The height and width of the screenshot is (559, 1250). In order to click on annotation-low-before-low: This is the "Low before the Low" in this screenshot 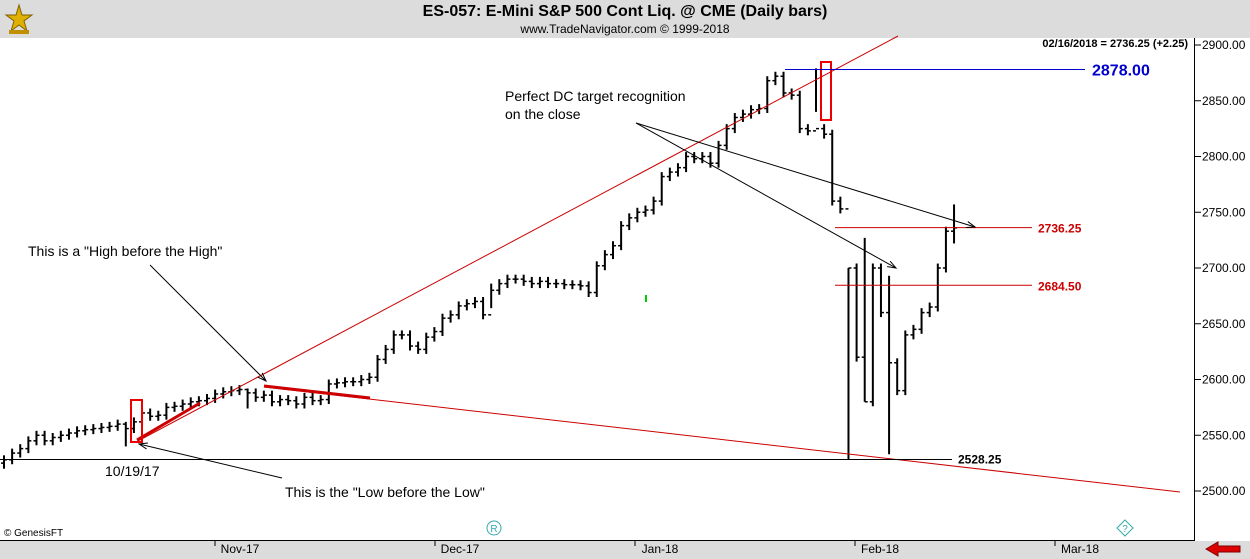, I will do `click(385, 492)`.